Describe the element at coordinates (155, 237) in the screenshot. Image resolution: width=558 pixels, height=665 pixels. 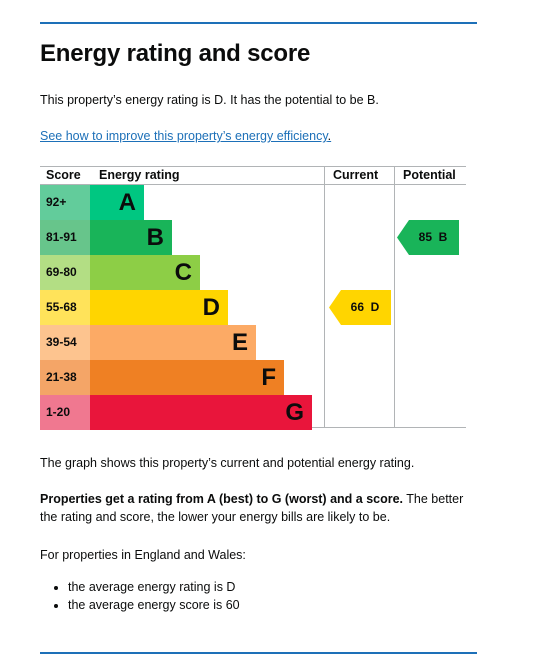
I see `band-letter-b: B` at that location.